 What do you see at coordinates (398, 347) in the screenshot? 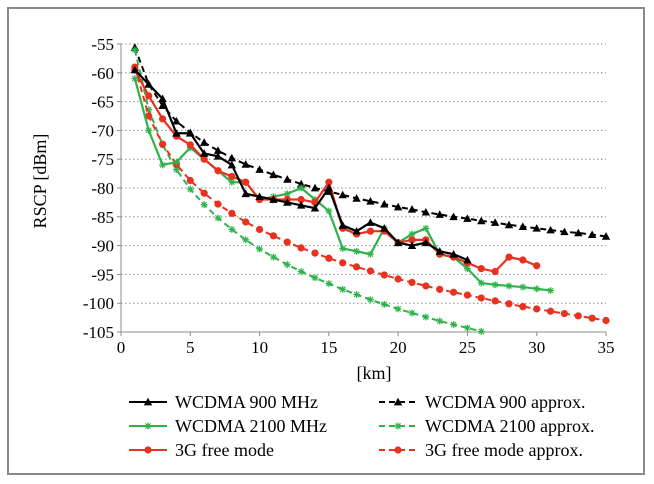
I see `x-tick-label: 20` at bounding box center [398, 347].